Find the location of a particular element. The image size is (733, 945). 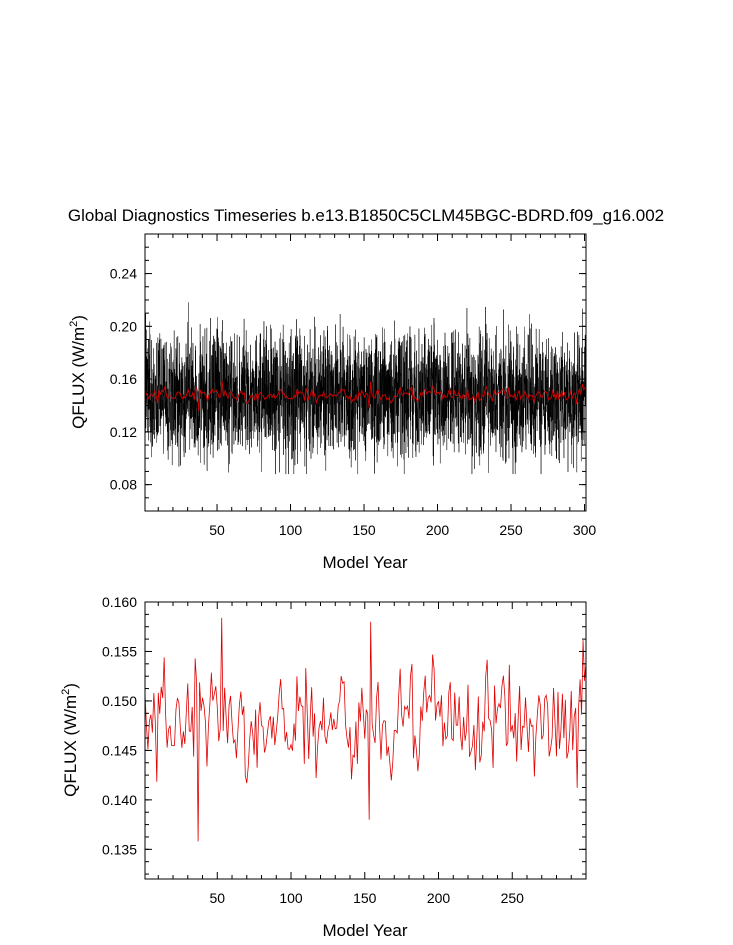

top-y-axis-label-sup: 2 is located at coordinates (74, 324).